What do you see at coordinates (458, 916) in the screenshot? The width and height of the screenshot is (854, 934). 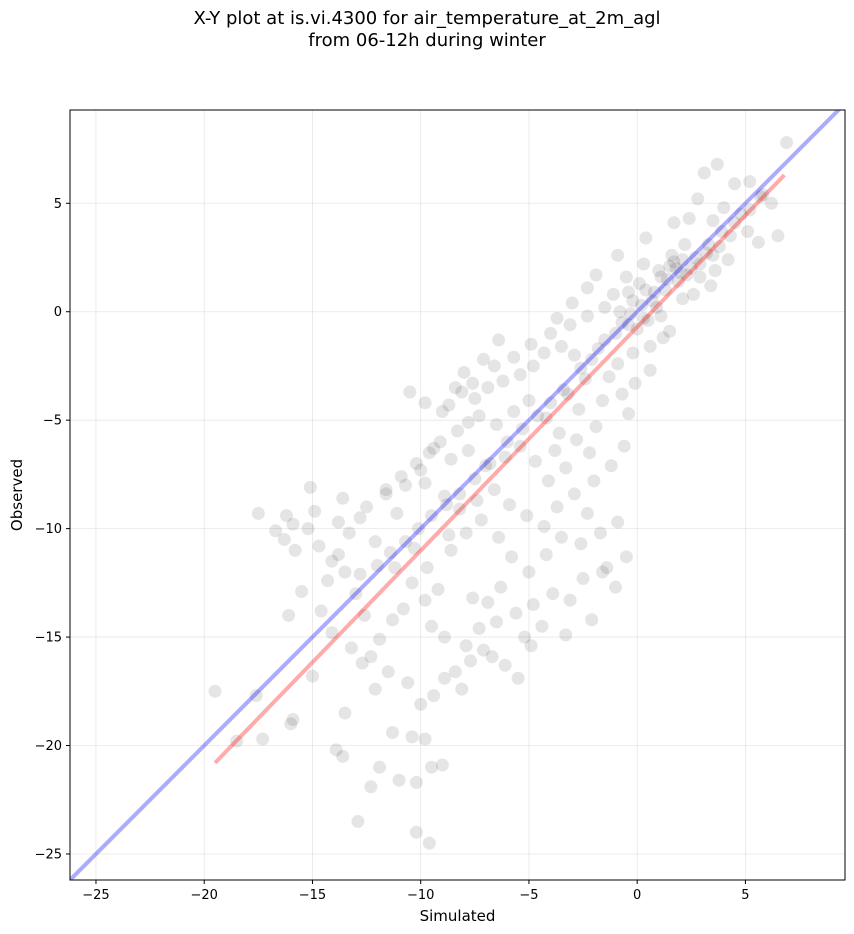 I see `x-axis-label: Simulated` at bounding box center [458, 916].